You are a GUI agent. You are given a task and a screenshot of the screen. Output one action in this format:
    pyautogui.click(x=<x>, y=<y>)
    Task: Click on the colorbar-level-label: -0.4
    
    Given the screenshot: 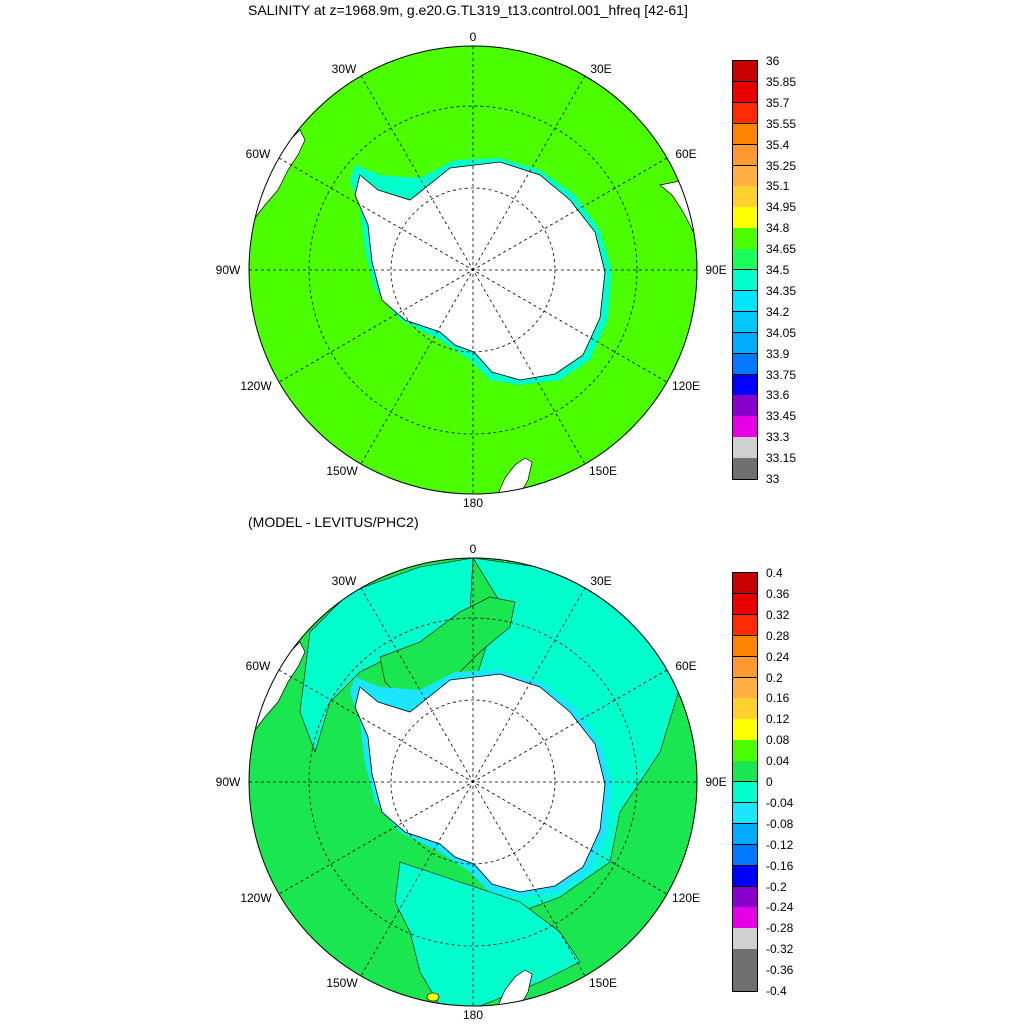 What is the action you would take?
    pyautogui.click(x=776, y=991)
    